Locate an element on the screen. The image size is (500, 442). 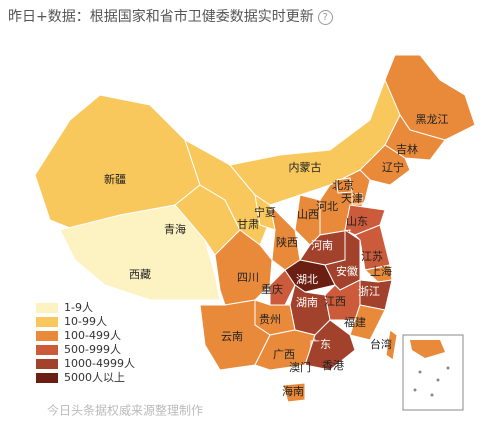
province-label: 青海 is located at coordinates (175, 229).